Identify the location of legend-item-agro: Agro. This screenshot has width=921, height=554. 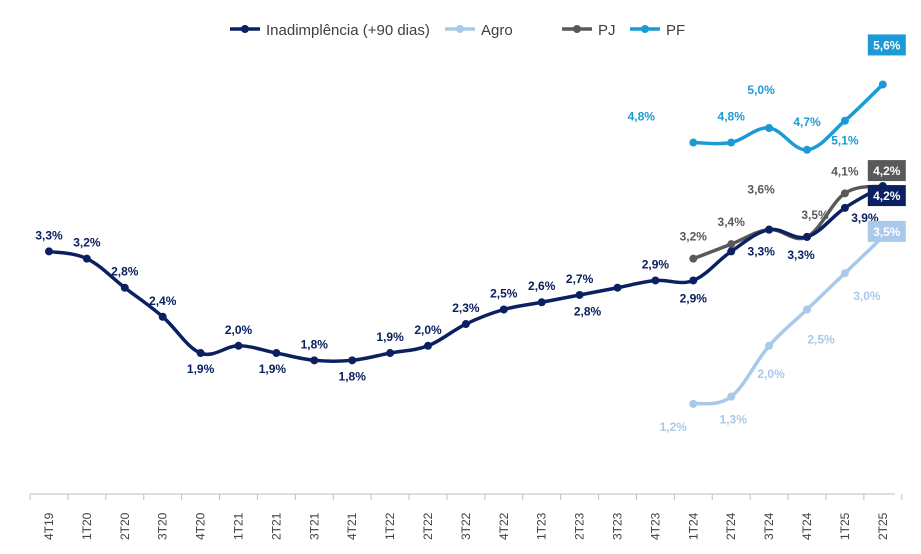
(479, 30).